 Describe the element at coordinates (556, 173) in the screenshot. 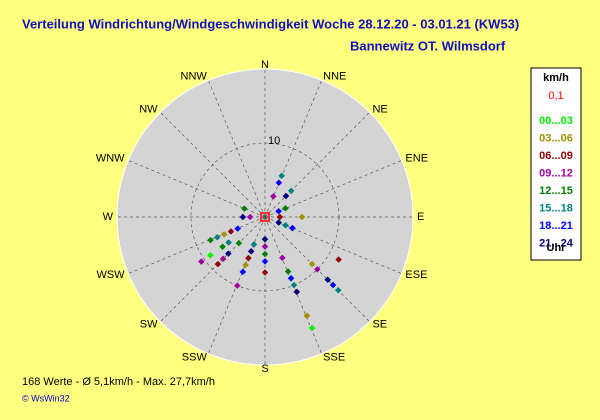

I see `legend-entry: 09...12` at that location.